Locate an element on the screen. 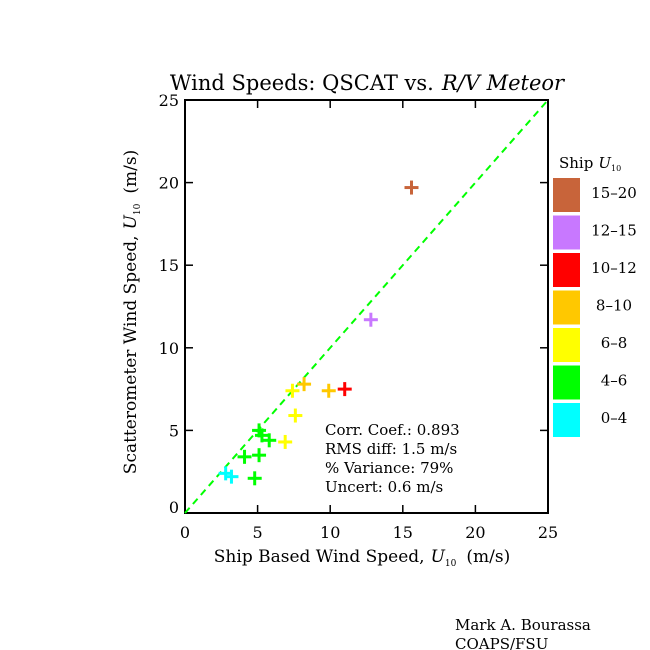 Image resolution: width=650 pixels, height=650 pixels. legend-item: 12–15 is located at coordinates (595, 232).